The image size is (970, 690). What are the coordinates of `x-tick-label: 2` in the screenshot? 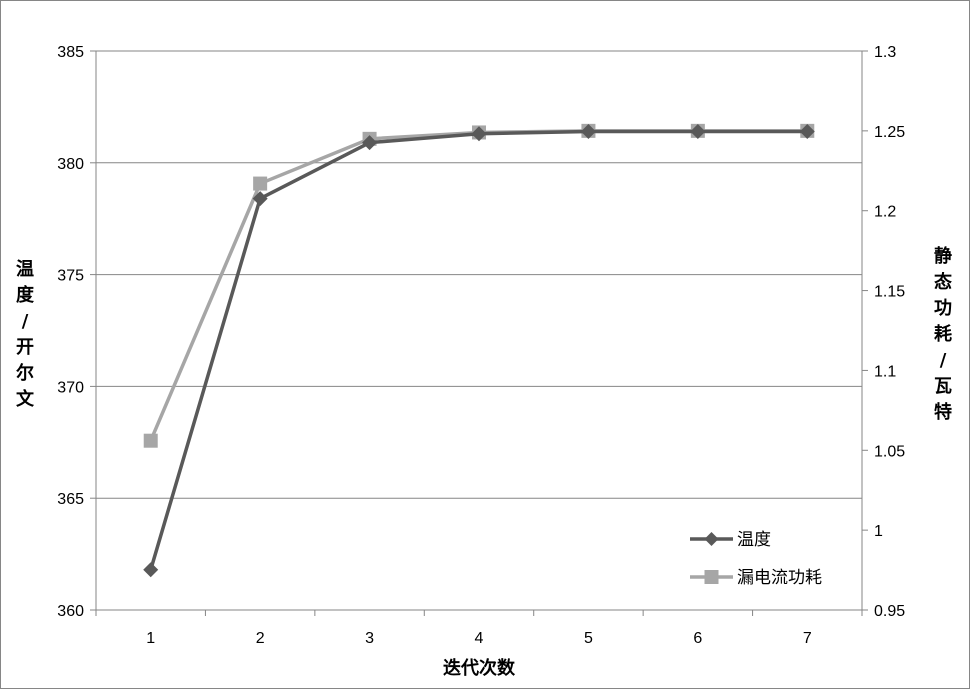 It's located at (260, 638).